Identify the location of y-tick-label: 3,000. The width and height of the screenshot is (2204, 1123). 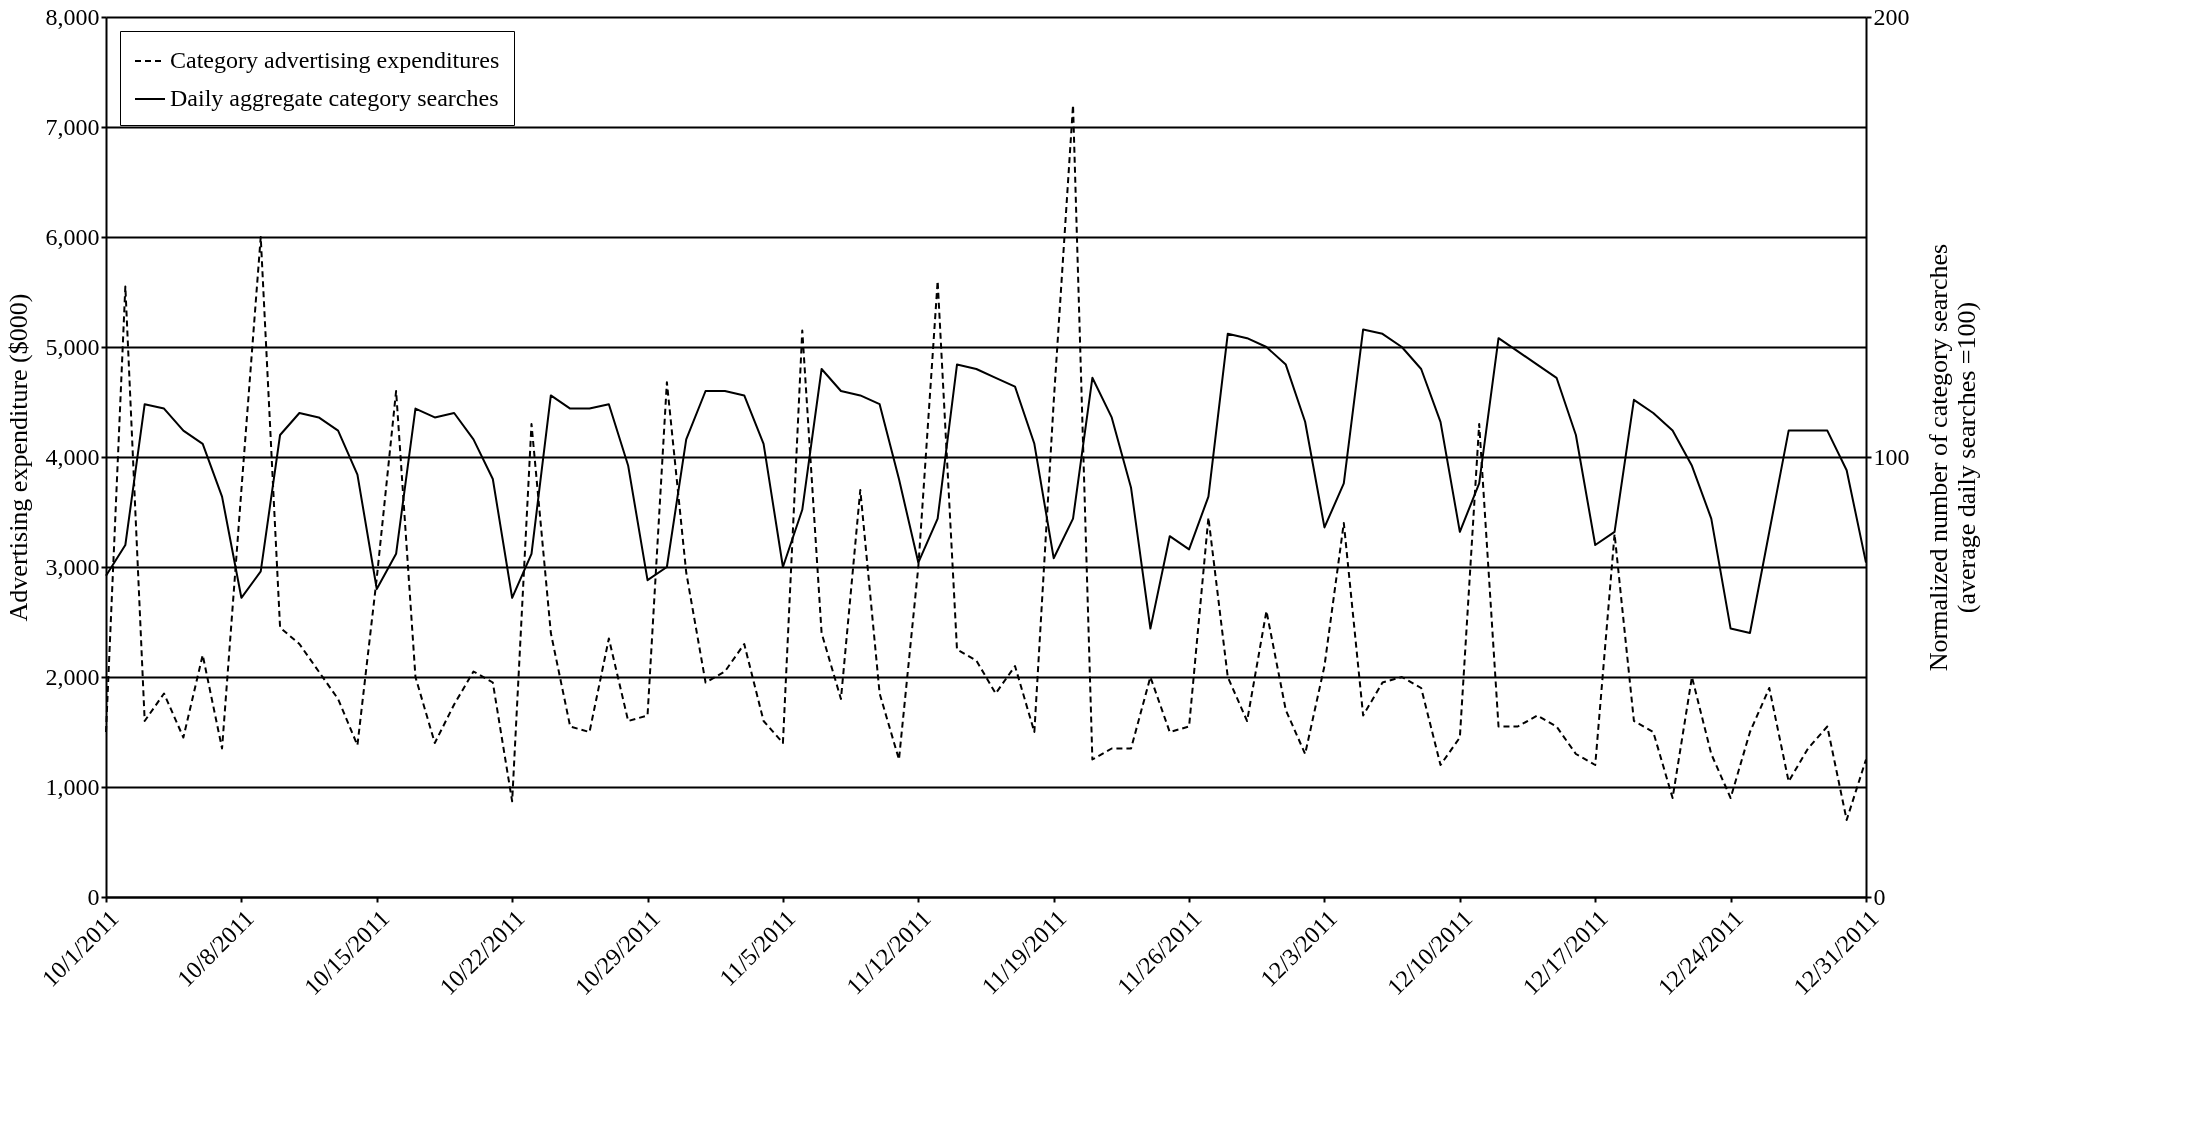
(72, 566).